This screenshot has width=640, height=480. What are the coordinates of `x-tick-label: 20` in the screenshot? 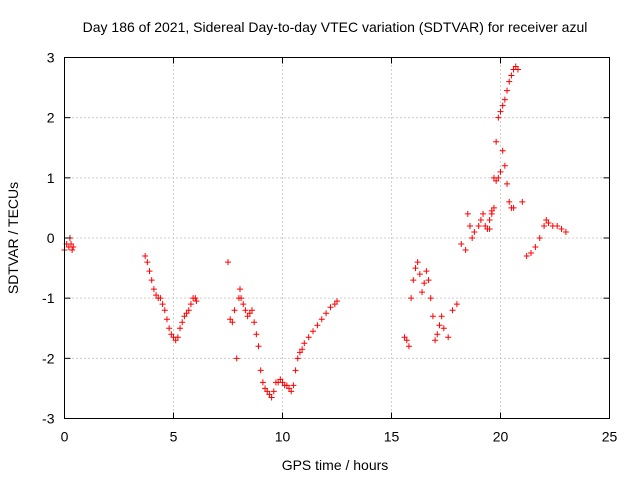 It's located at (501, 437).